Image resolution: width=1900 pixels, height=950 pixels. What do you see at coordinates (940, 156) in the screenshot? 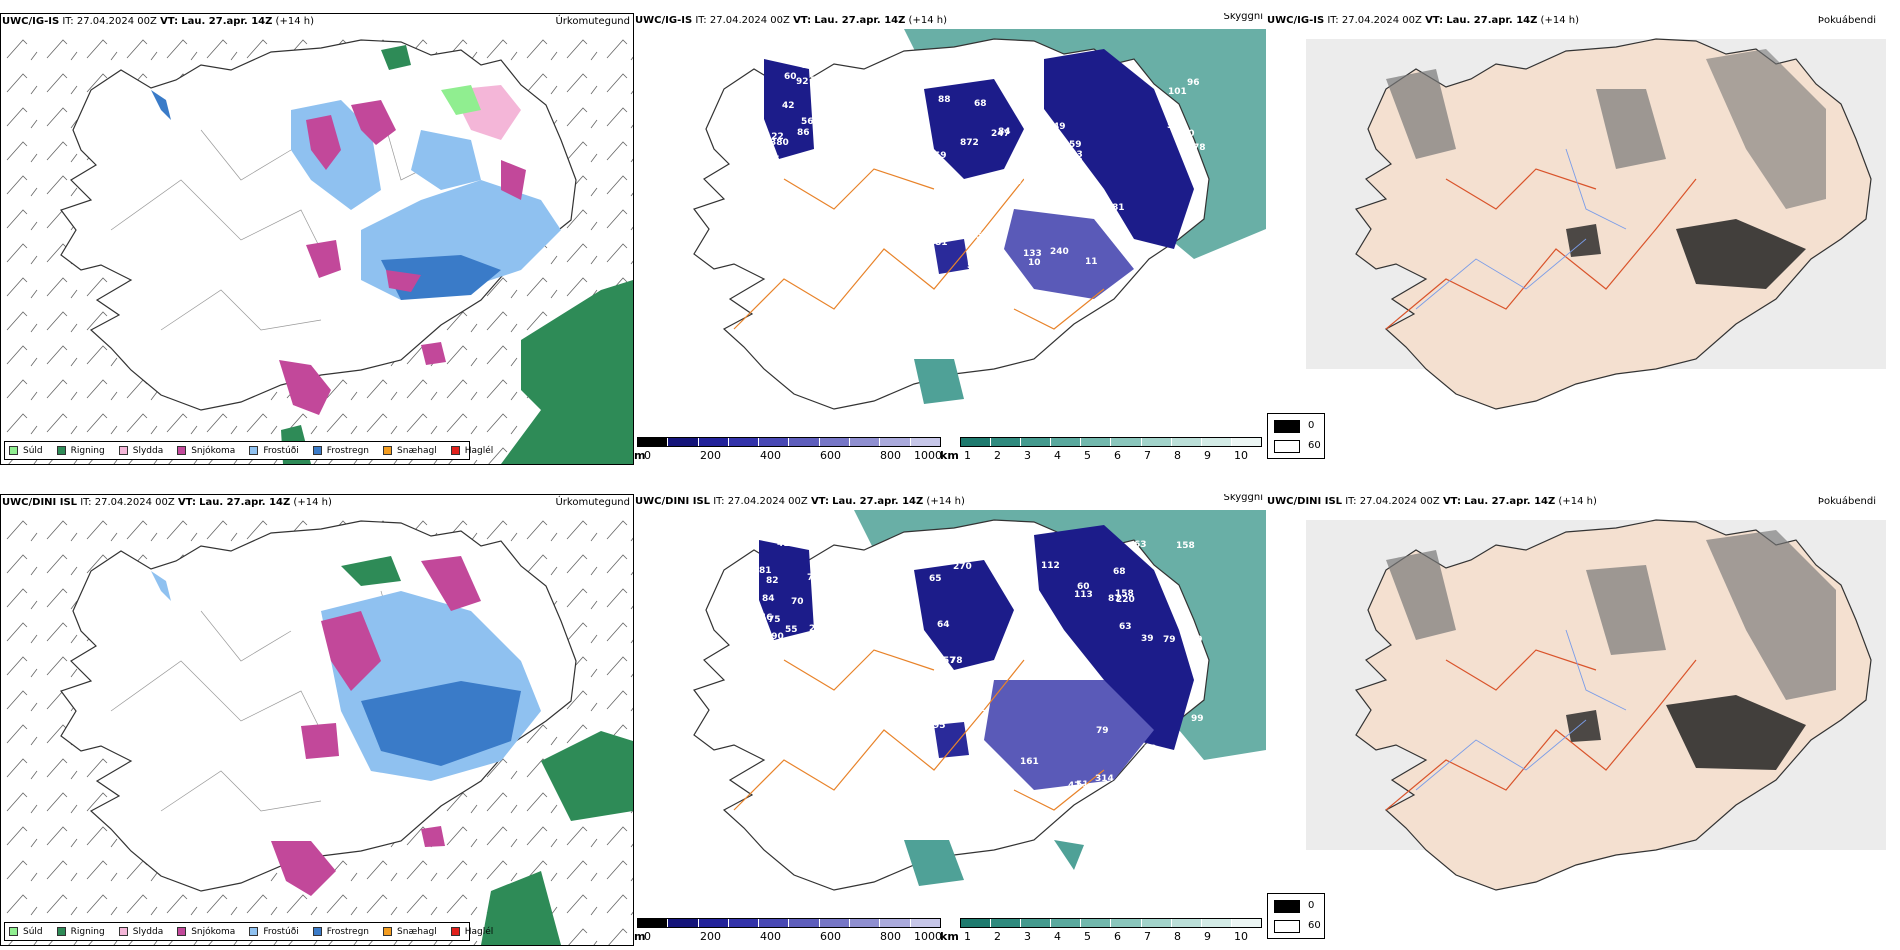
I see `cloud-base-value: 59` at bounding box center [940, 156].